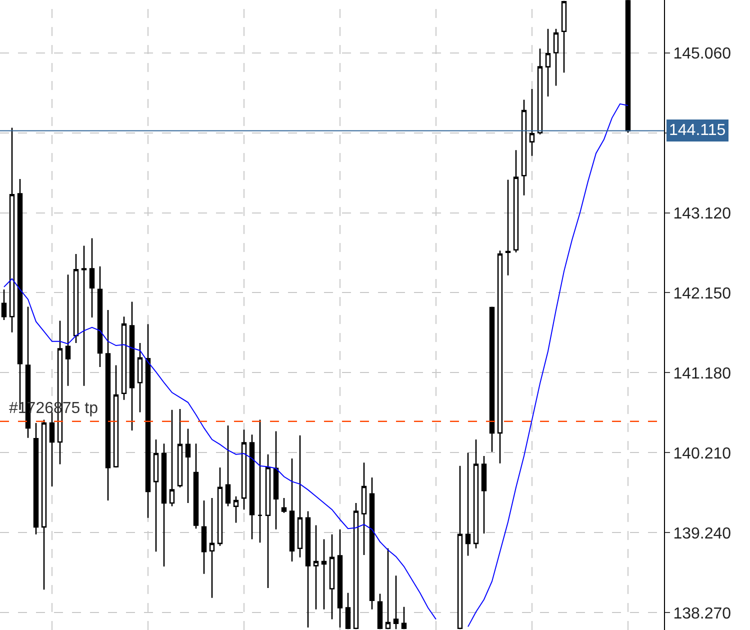 The image size is (750, 630). I want to click on y-tick-label: 138.270, so click(702, 613).